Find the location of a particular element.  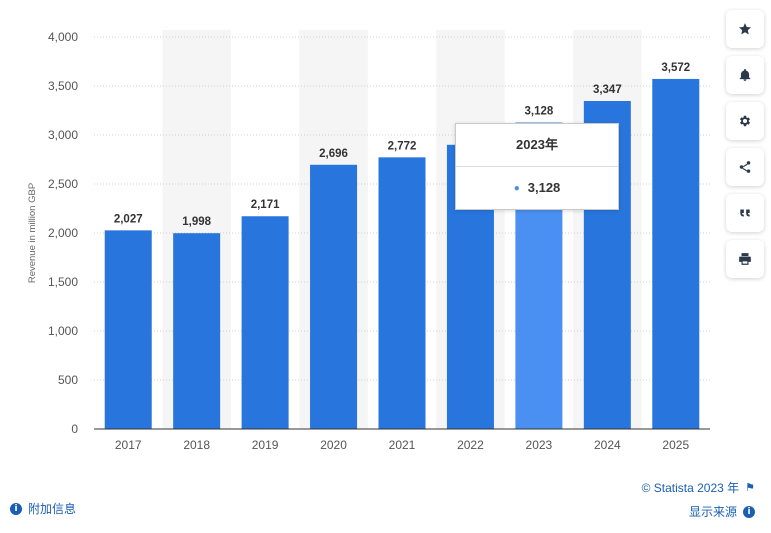

y-tick-label: 2,000 is located at coordinates (63, 233).